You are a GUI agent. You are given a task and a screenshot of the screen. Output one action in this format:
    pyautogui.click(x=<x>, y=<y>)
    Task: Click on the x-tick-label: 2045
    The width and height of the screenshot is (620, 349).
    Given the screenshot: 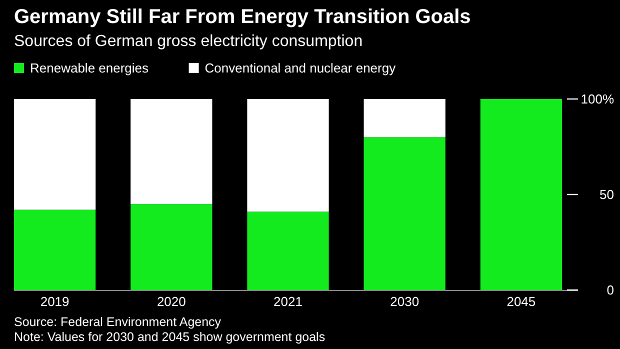 What is the action you would take?
    pyautogui.click(x=521, y=301)
    